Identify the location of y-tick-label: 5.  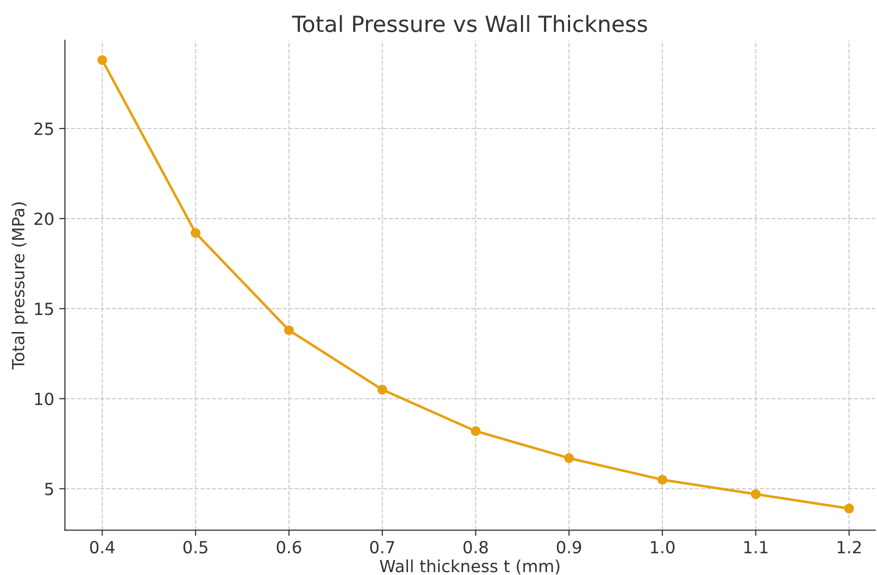
(49, 489).